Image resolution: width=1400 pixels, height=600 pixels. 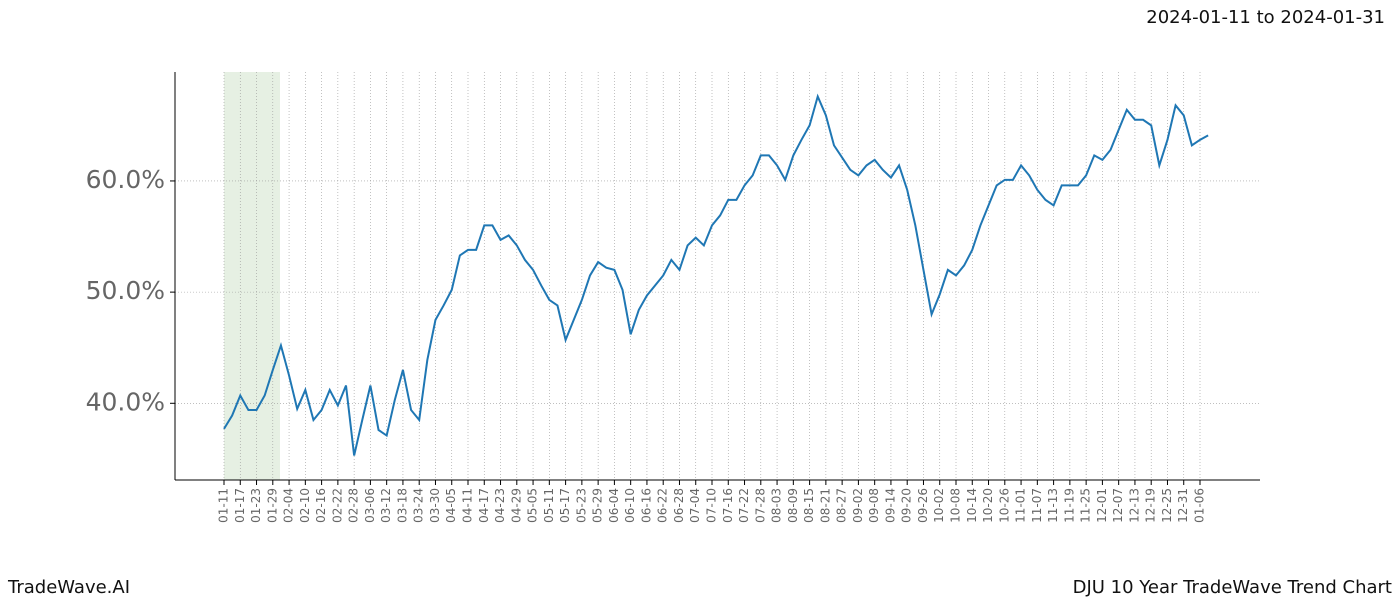 I want to click on x-tick-label: 06-16, so click(x=646, y=505).